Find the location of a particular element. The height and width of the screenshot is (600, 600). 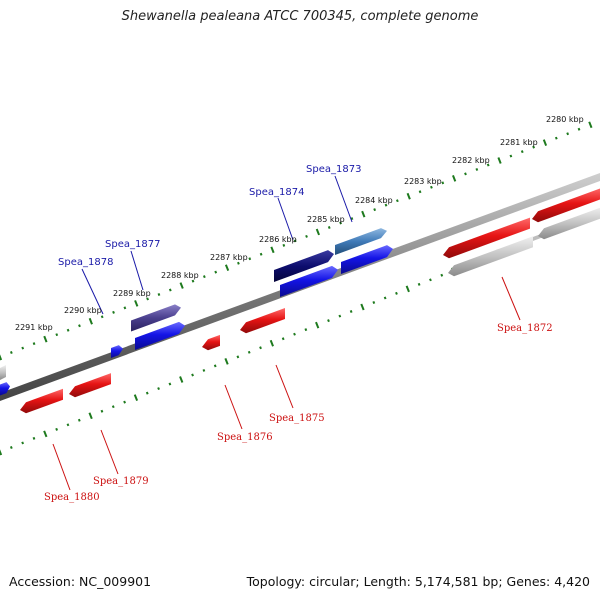

gene-edge is located at coordinates (5, 389).